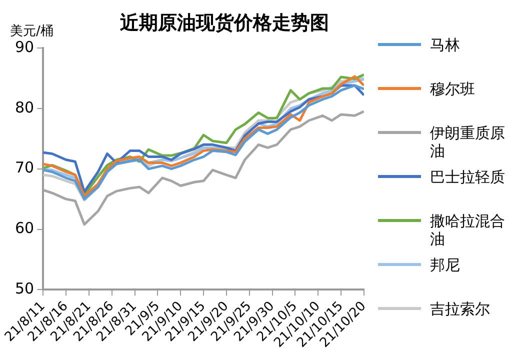 This screenshot has width=531, height=354. I want to click on y-tick-label: 70, so click(24, 167).